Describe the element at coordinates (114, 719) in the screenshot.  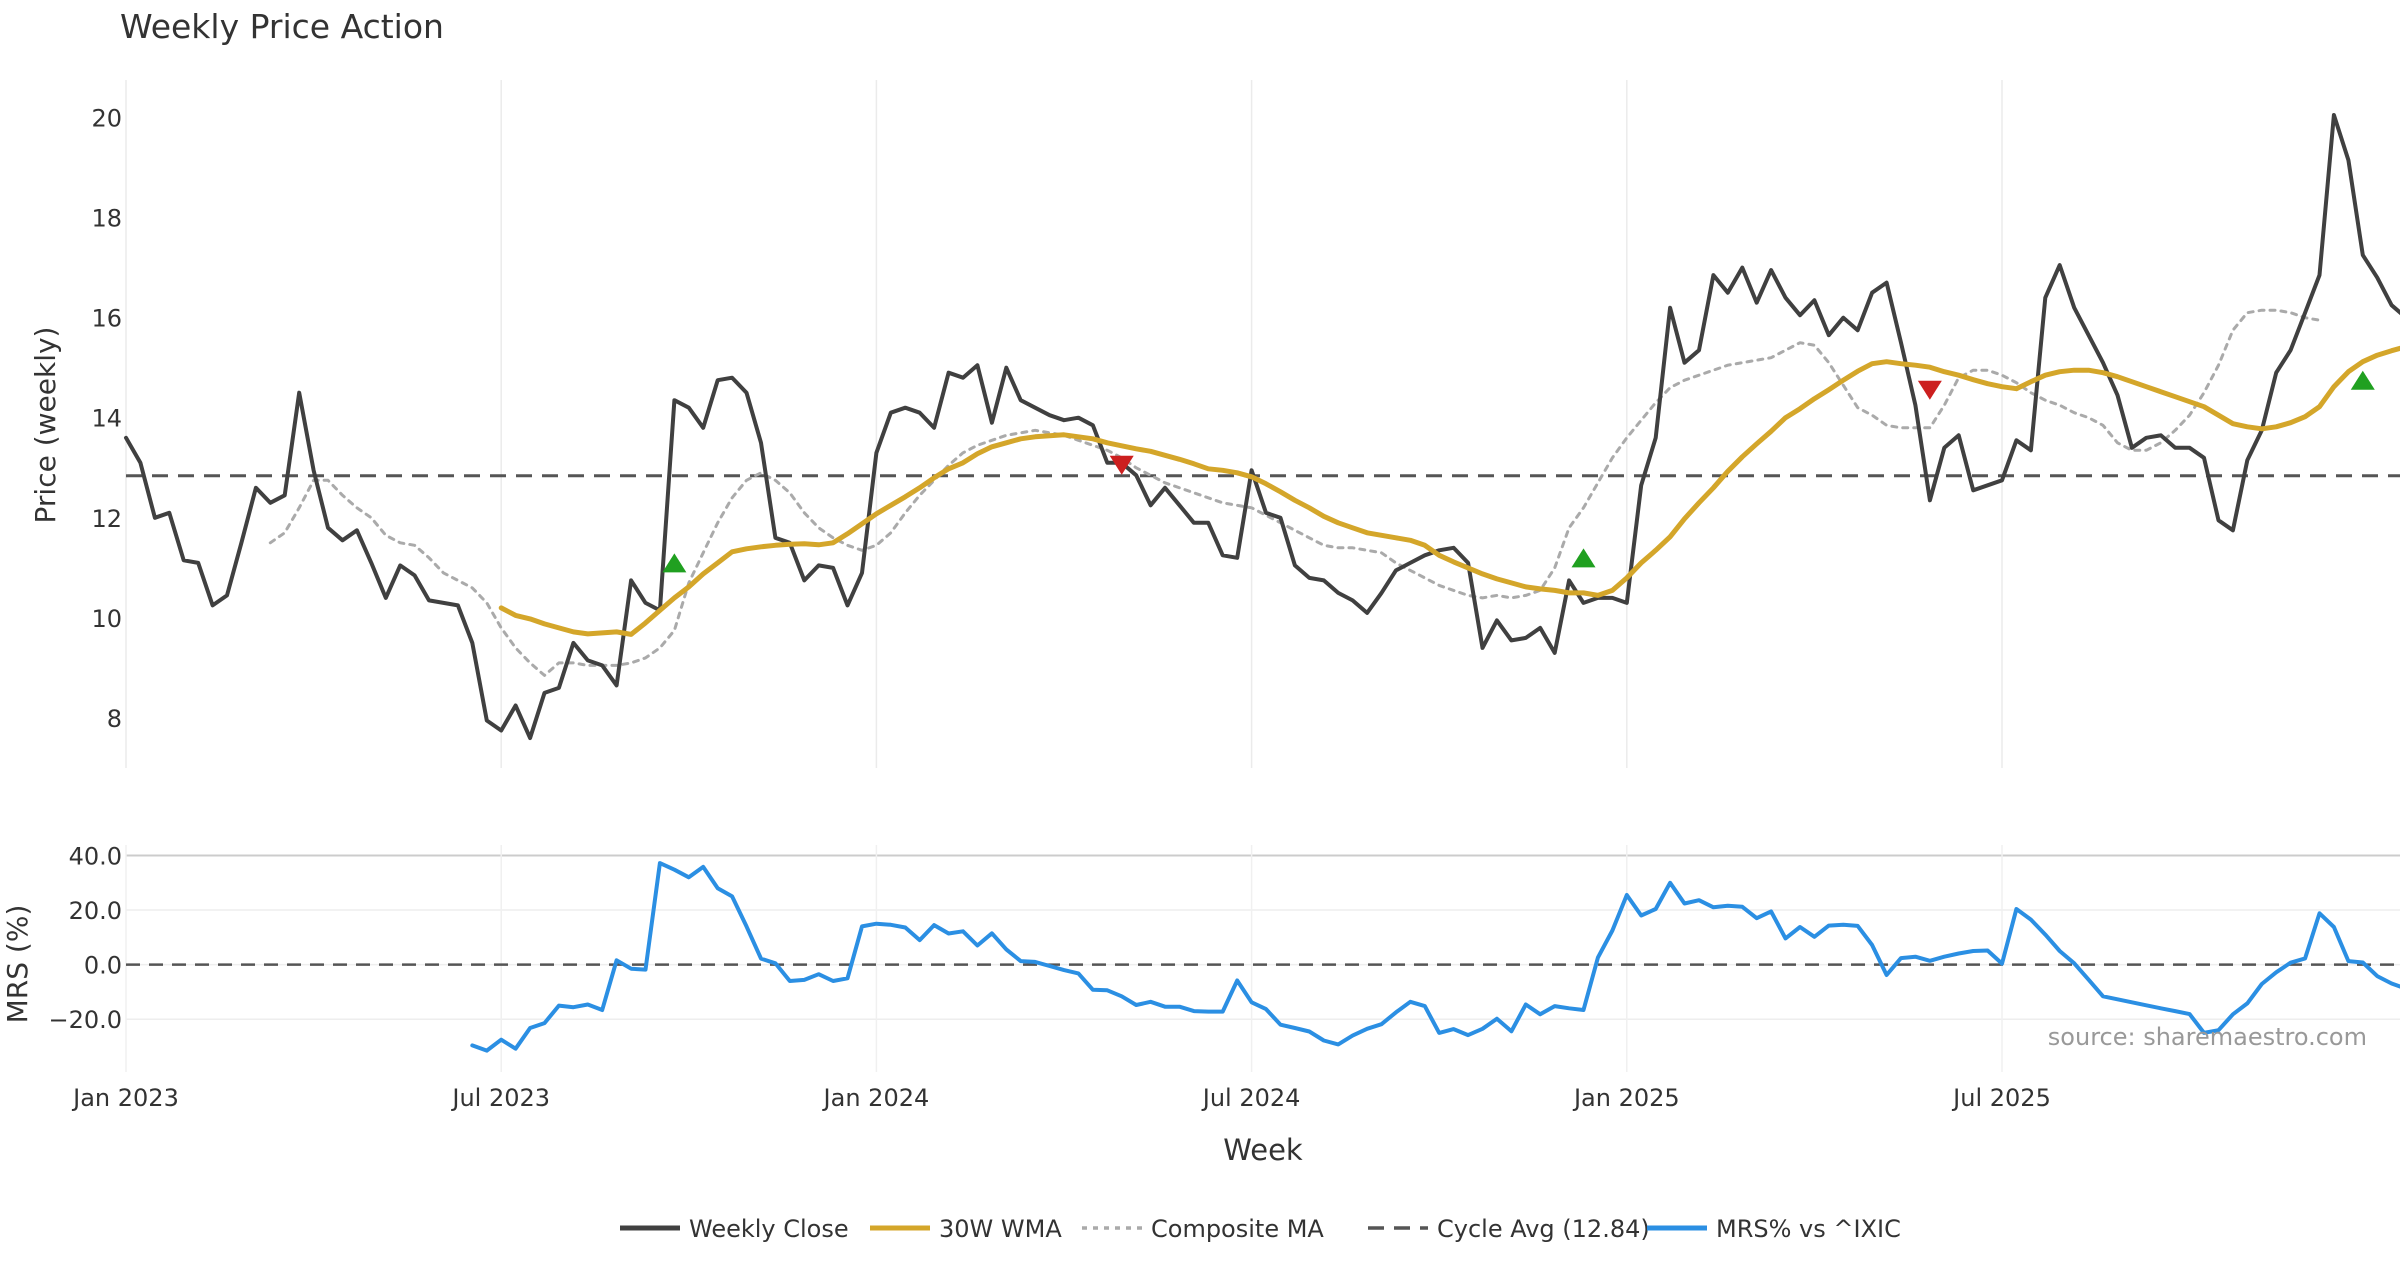
I see `price-y-tick-label: 8` at that location.